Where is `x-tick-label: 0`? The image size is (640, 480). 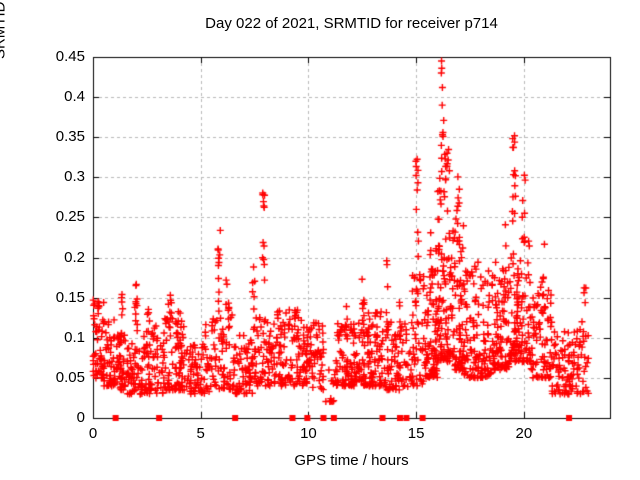 x-tick-label: 0 is located at coordinates (93, 433).